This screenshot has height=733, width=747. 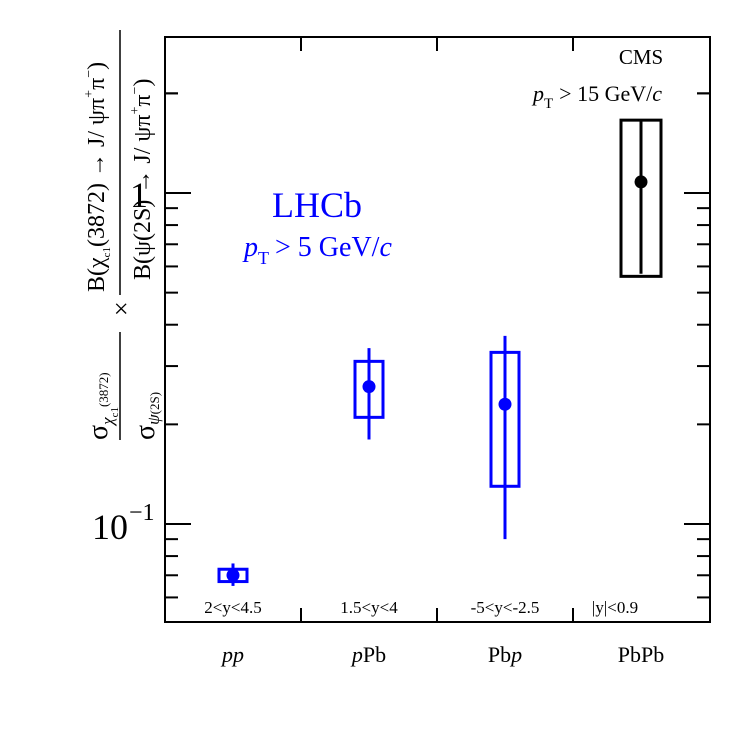 I want to click on x-label-pp: pp, so click(x=232, y=654).